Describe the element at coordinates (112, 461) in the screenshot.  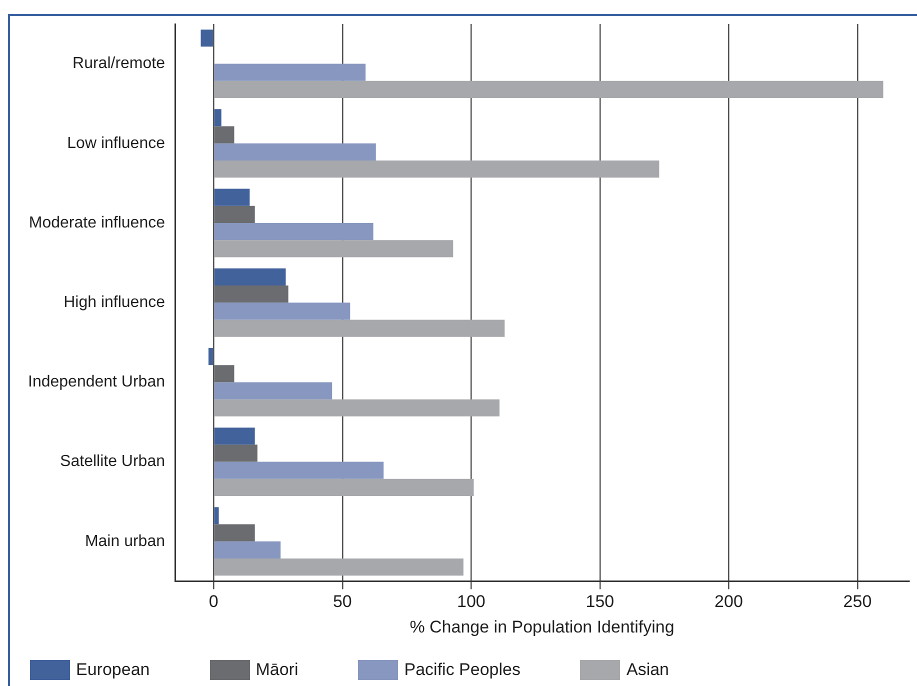
I see `y-tick-label: Satellite Urban` at that location.